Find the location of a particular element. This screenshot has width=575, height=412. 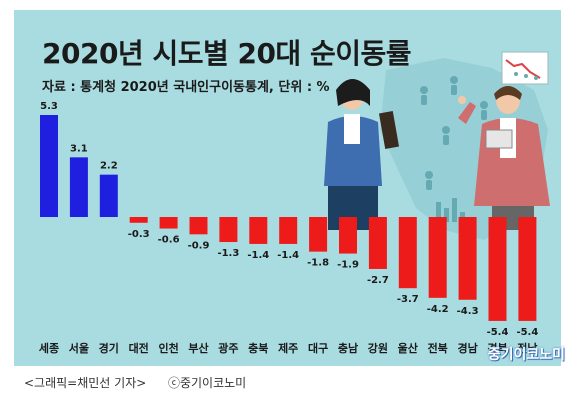

value-label-제주: -1.4 is located at coordinates (288, 255).